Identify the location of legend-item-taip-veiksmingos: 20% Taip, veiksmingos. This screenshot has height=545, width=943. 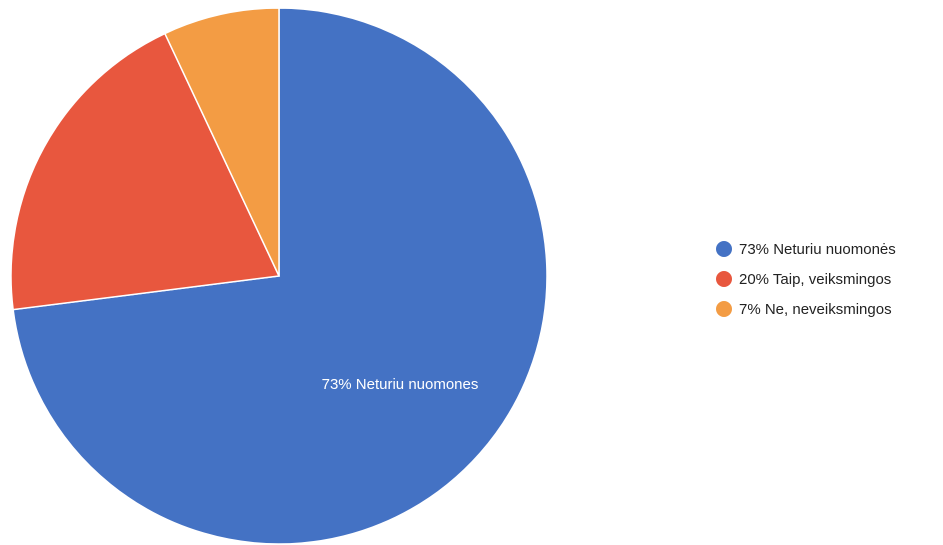
(806, 279).